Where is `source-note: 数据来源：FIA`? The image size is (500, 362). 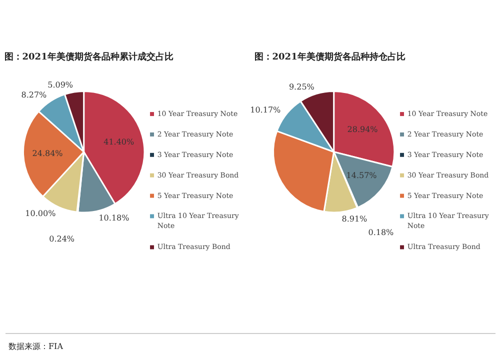 source-note: 数据来源：FIA is located at coordinates (36, 346).